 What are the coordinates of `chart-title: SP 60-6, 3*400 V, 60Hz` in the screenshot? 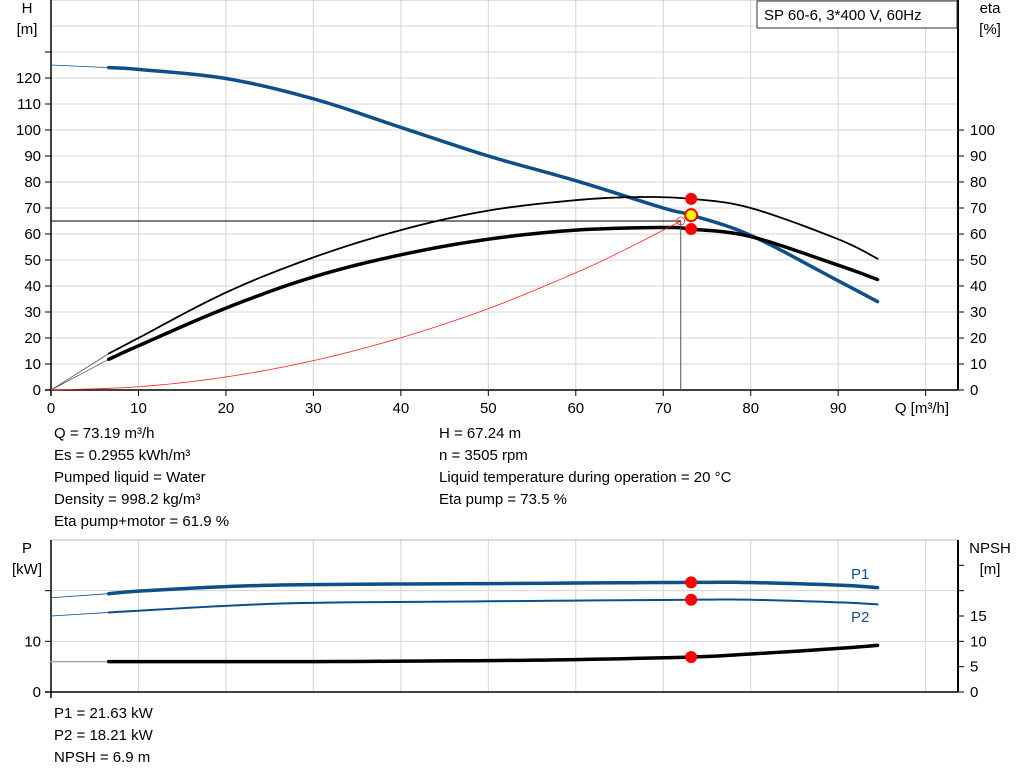 It's located at (843, 15).